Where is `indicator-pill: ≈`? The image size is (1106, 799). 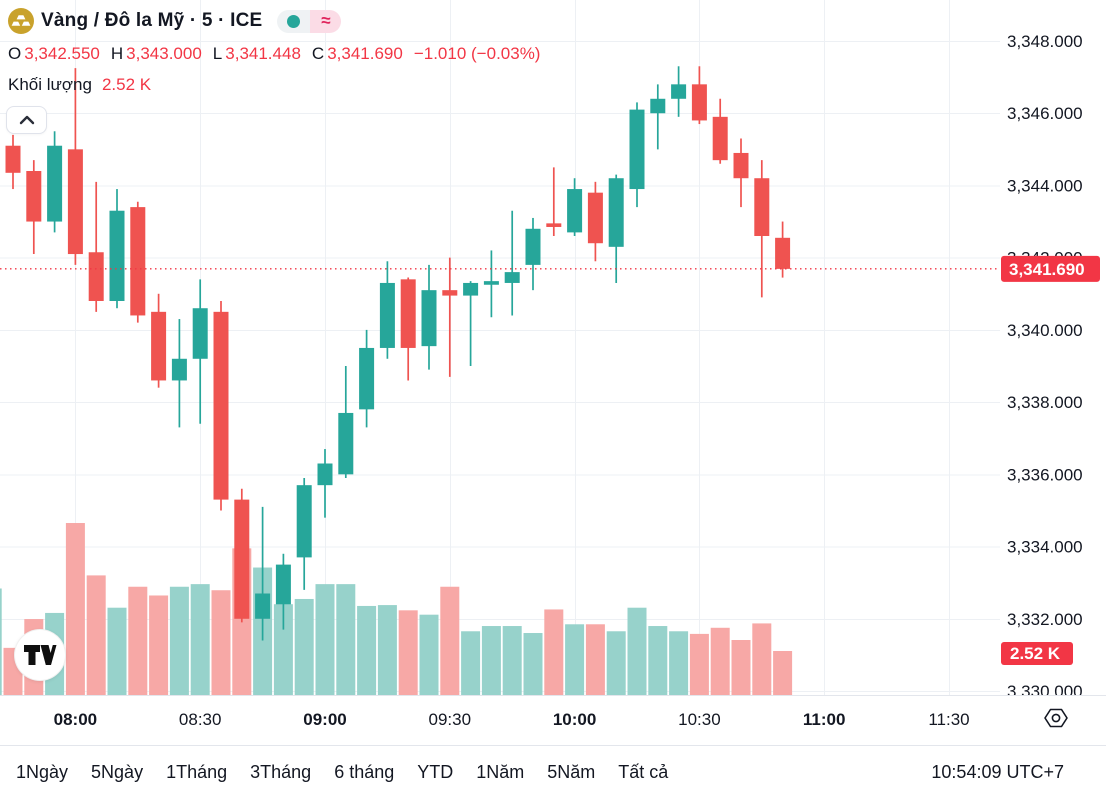 indicator-pill: ≈ is located at coordinates (309, 21).